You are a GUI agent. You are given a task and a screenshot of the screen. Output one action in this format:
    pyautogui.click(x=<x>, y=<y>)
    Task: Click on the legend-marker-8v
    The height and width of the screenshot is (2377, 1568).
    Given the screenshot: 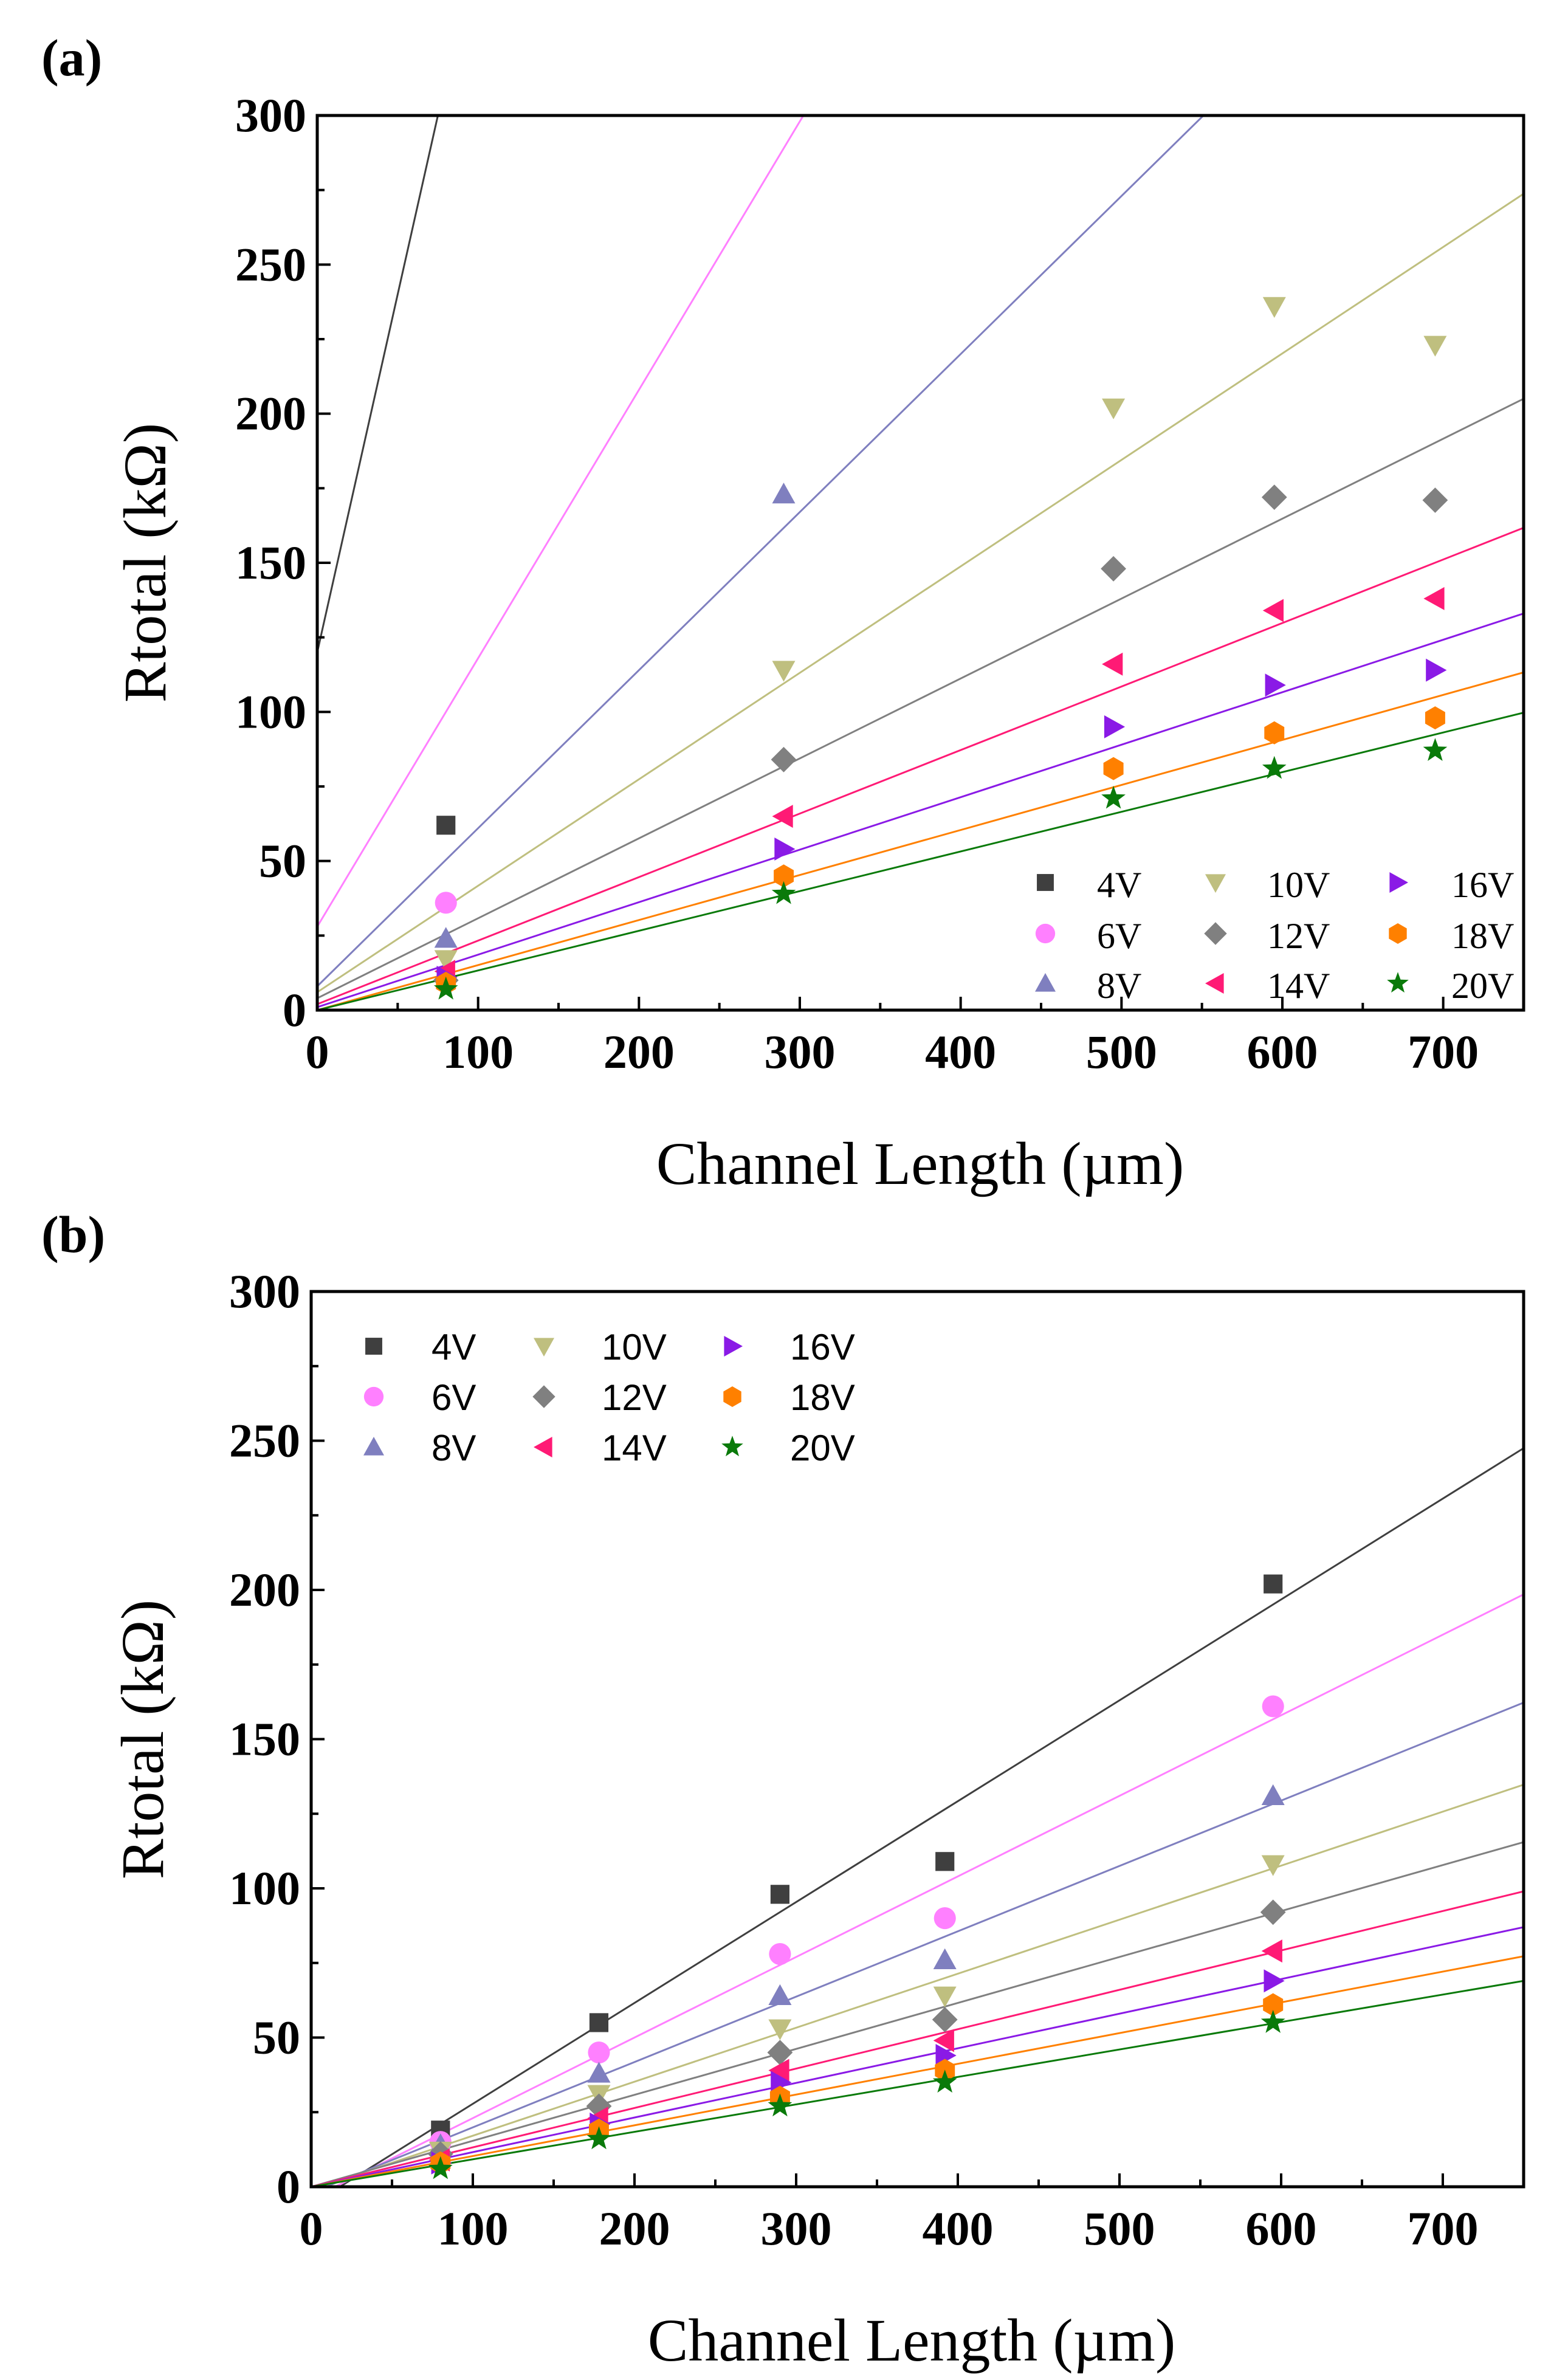 What is the action you would take?
    pyautogui.click(x=1045, y=982)
    